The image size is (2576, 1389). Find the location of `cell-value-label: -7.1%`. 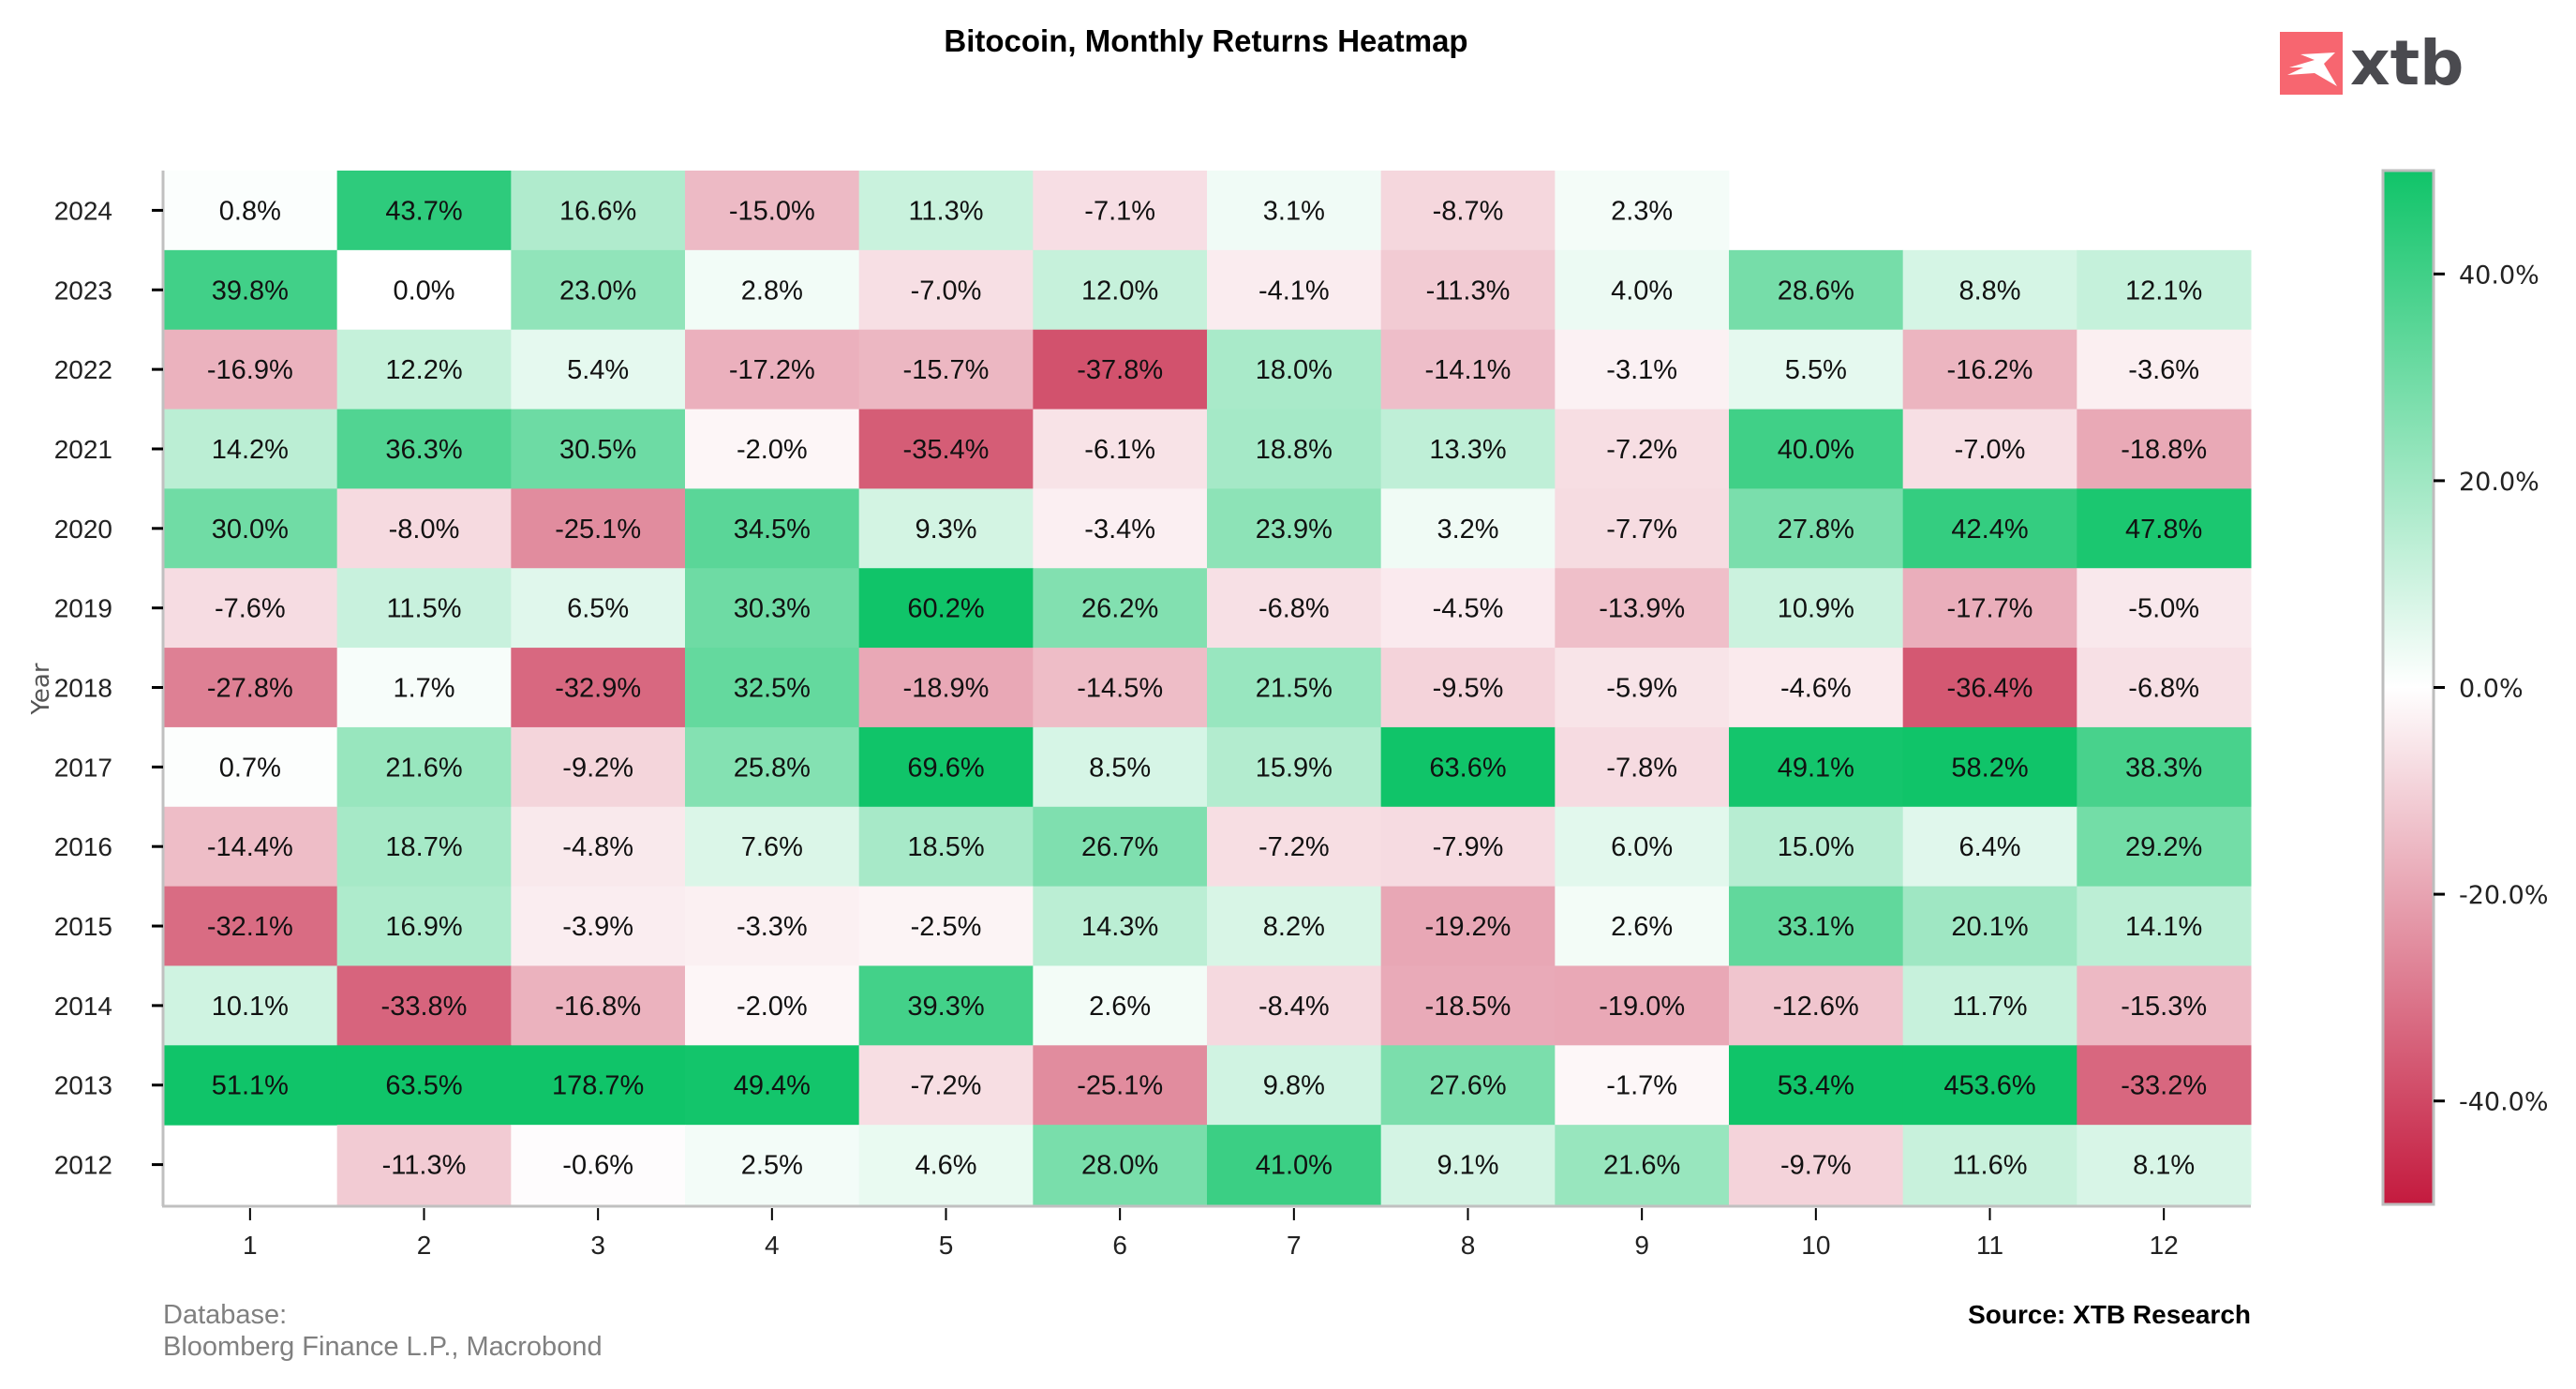

cell-value-label: -7.1% is located at coordinates (1119, 211).